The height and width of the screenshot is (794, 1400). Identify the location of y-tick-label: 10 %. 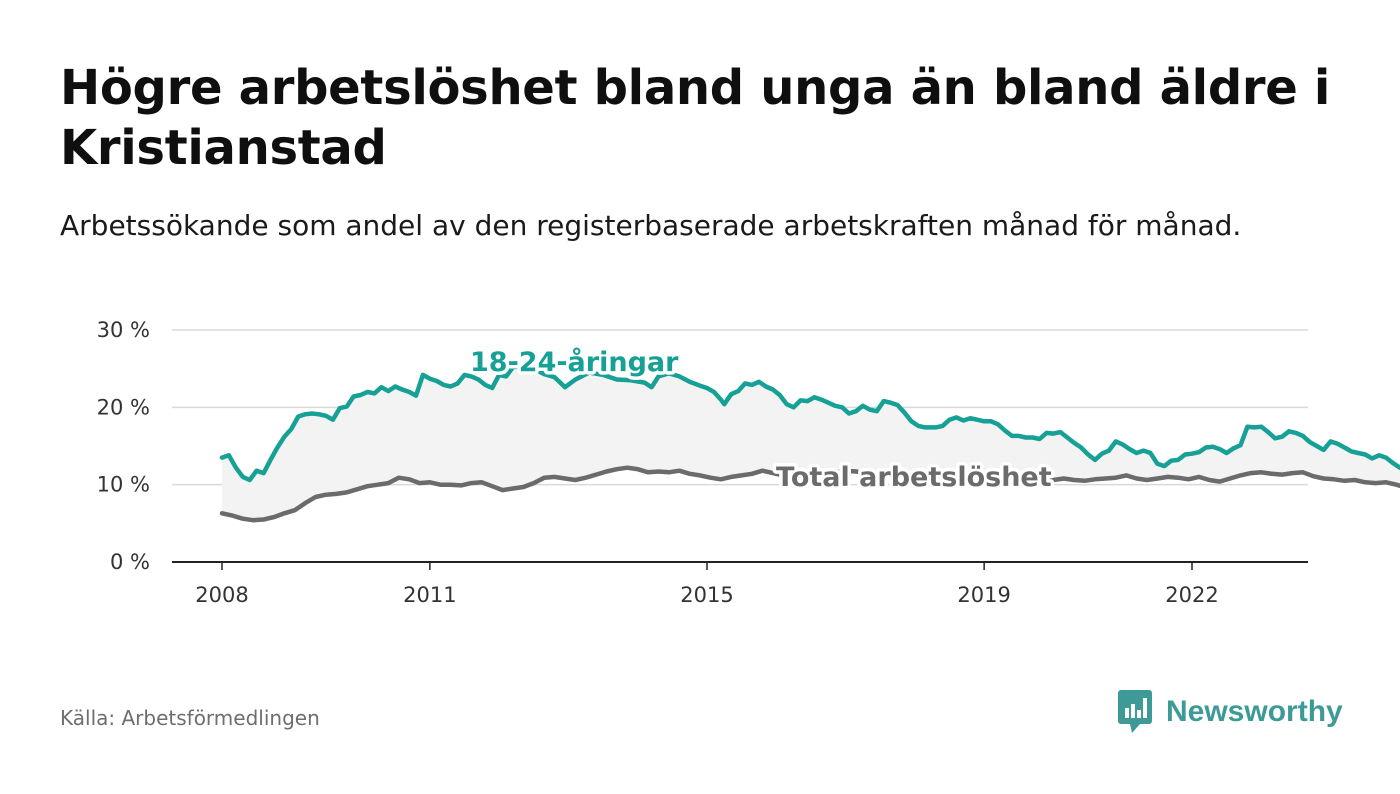
(123, 485).